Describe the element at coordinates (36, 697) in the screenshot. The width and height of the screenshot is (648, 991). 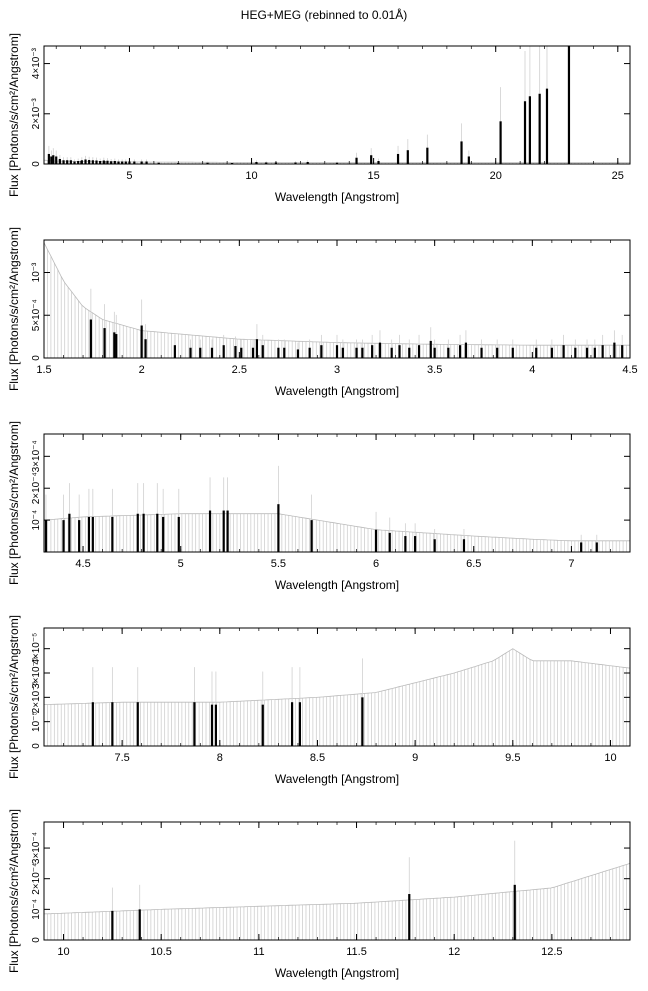
I see `y-tick-label: 2×10⁻⁵` at that location.